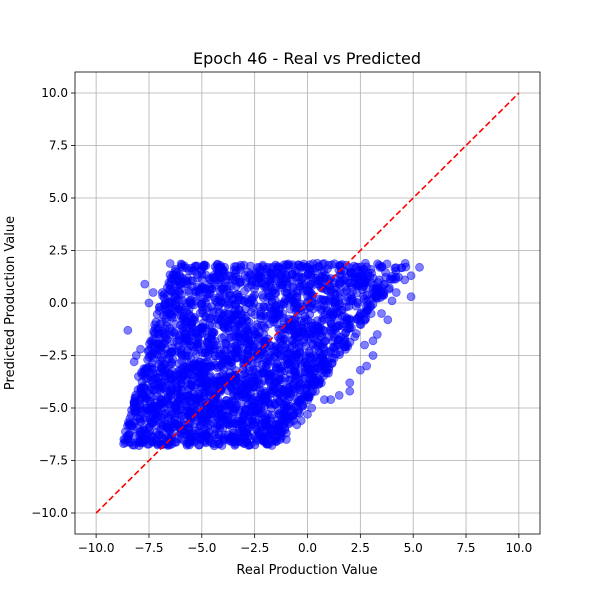 The height and width of the screenshot is (600, 600). I want to click on x-axis-ticks: −10.0 −7.5 −5.0 −2.5 0.0 2.5 5.0 7.5 10.0, so click(305, 544).